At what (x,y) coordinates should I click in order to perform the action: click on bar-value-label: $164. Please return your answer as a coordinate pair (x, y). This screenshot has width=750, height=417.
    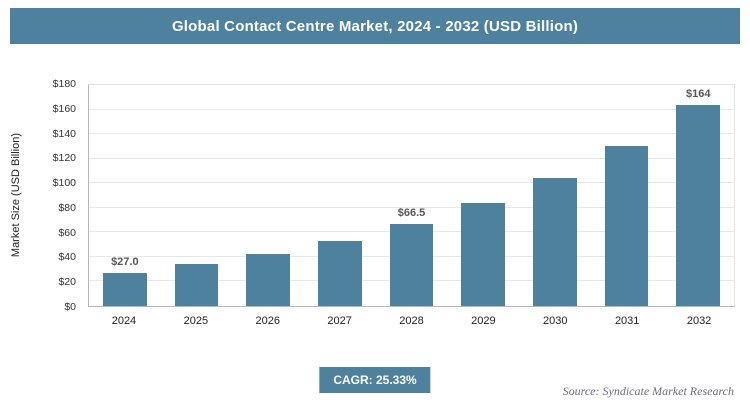
    Looking at the image, I should click on (698, 93).